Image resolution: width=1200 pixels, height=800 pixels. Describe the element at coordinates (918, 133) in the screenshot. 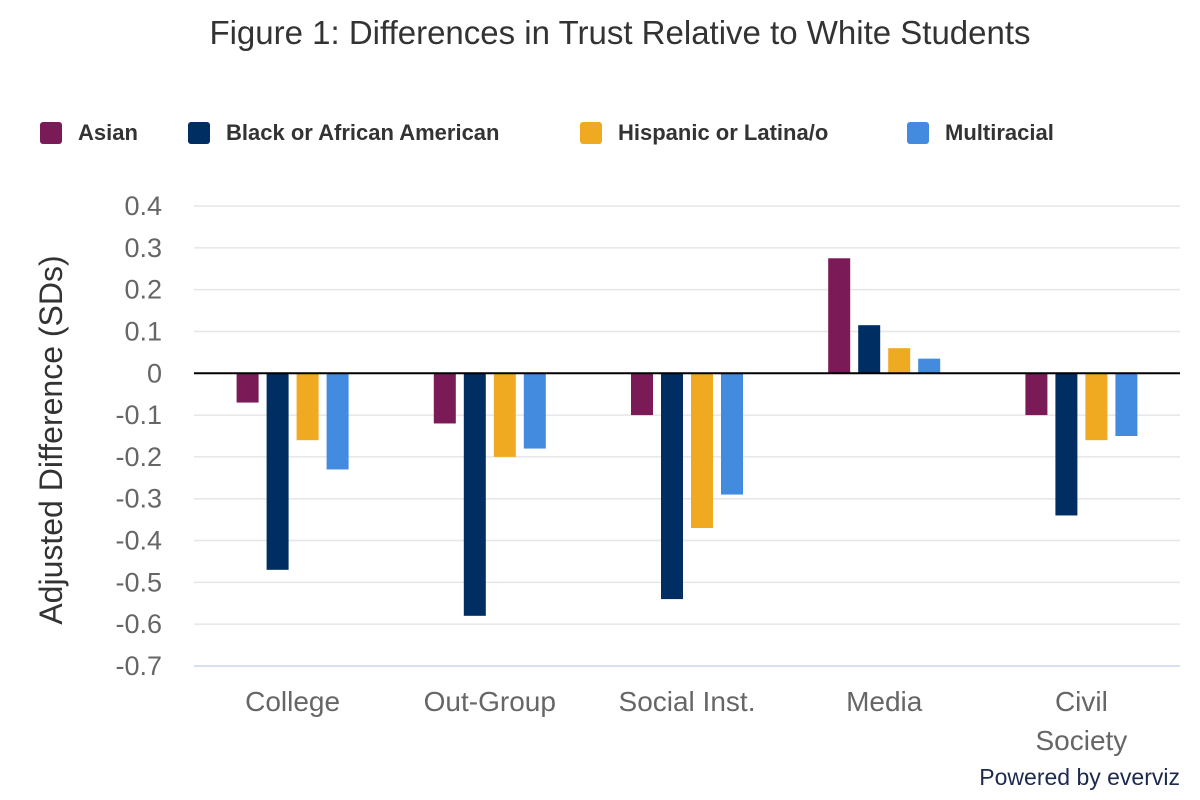

I see `legend-swatch-multiracial` at that location.